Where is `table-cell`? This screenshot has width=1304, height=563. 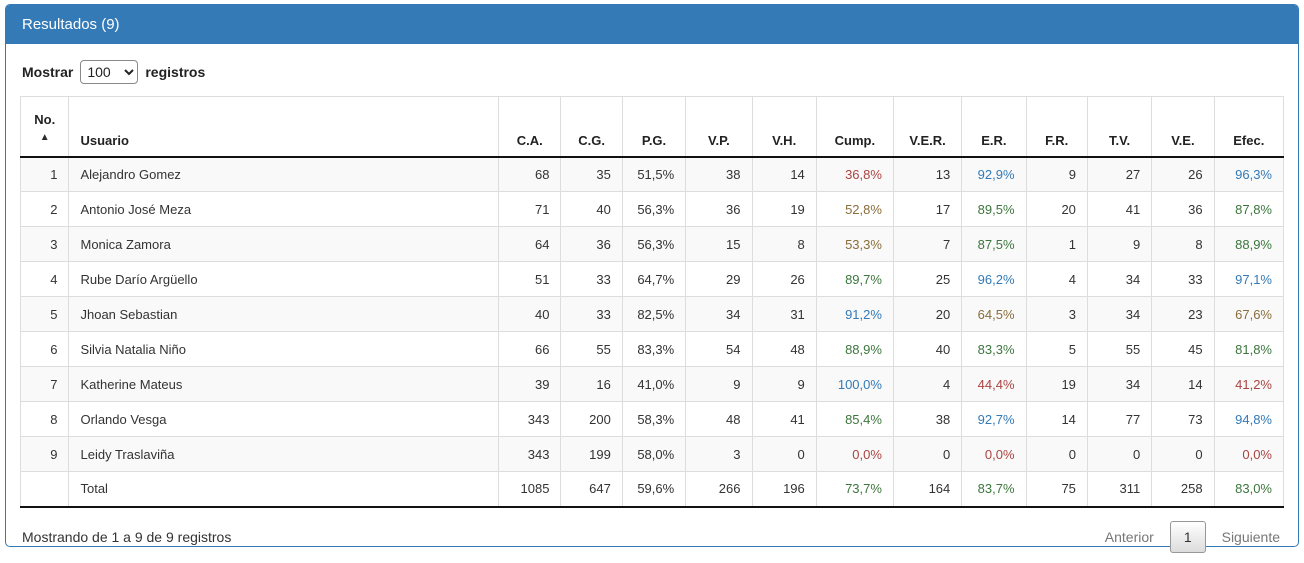
table-cell is located at coordinates (44, 489).